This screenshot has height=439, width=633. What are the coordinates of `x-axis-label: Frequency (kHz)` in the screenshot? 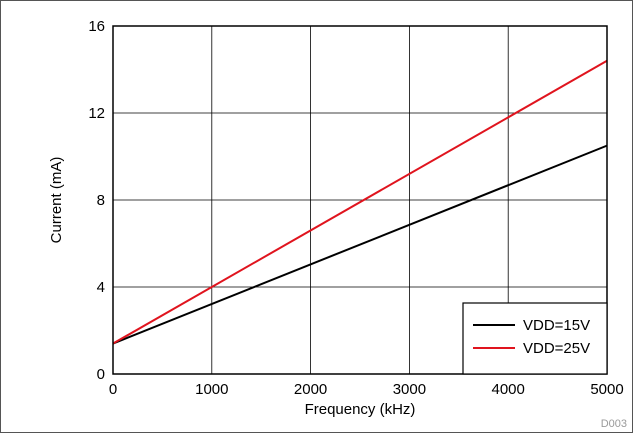 It's located at (360, 409).